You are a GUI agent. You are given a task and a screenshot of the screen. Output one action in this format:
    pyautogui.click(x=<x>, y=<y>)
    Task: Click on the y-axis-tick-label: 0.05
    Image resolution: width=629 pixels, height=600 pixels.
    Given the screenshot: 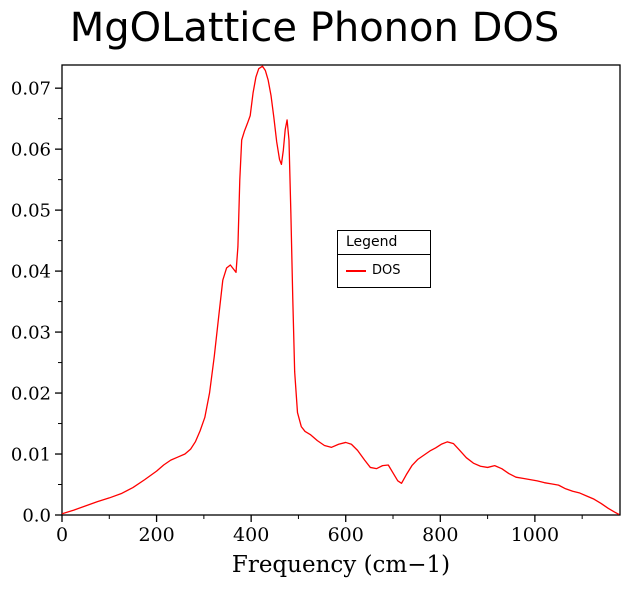 What is the action you would take?
    pyautogui.click(x=31, y=210)
    